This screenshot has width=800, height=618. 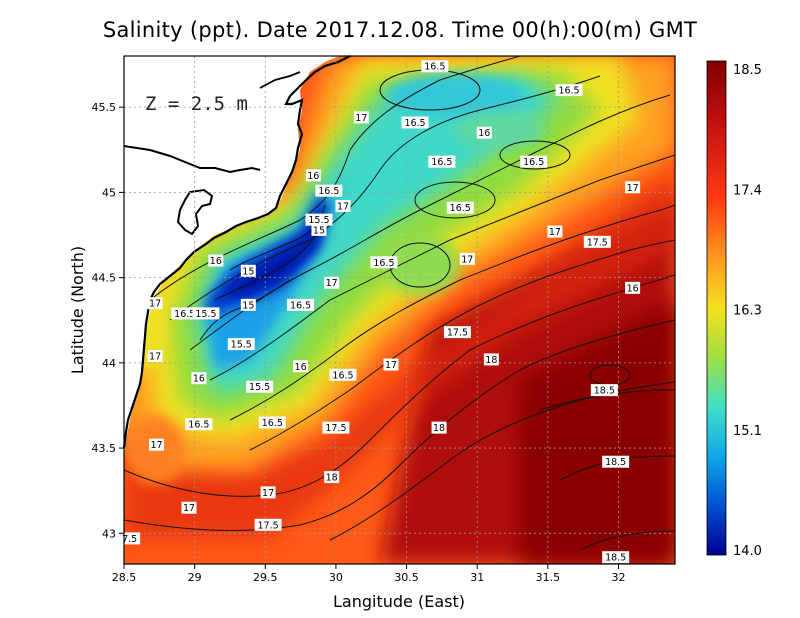 What do you see at coordinates (368, 574) in the screenshot?
I see `x-axis: 28.5 29 29.5 30 30.5 31 31.5 32` at bounding box center [368, 574].